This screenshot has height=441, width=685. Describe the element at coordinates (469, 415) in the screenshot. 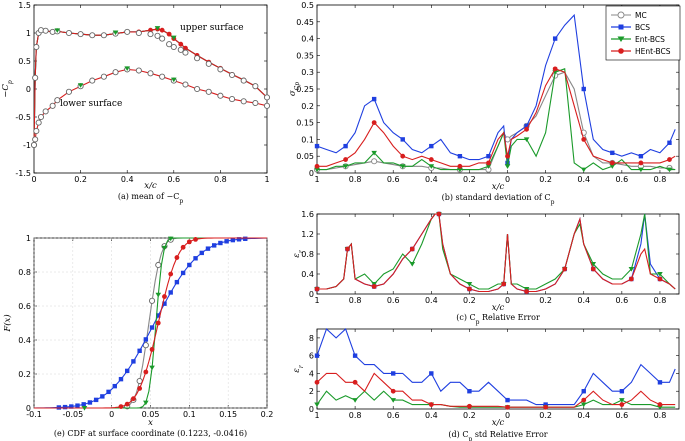

I see `x-tick-label-d-4: 0.2` at that location.